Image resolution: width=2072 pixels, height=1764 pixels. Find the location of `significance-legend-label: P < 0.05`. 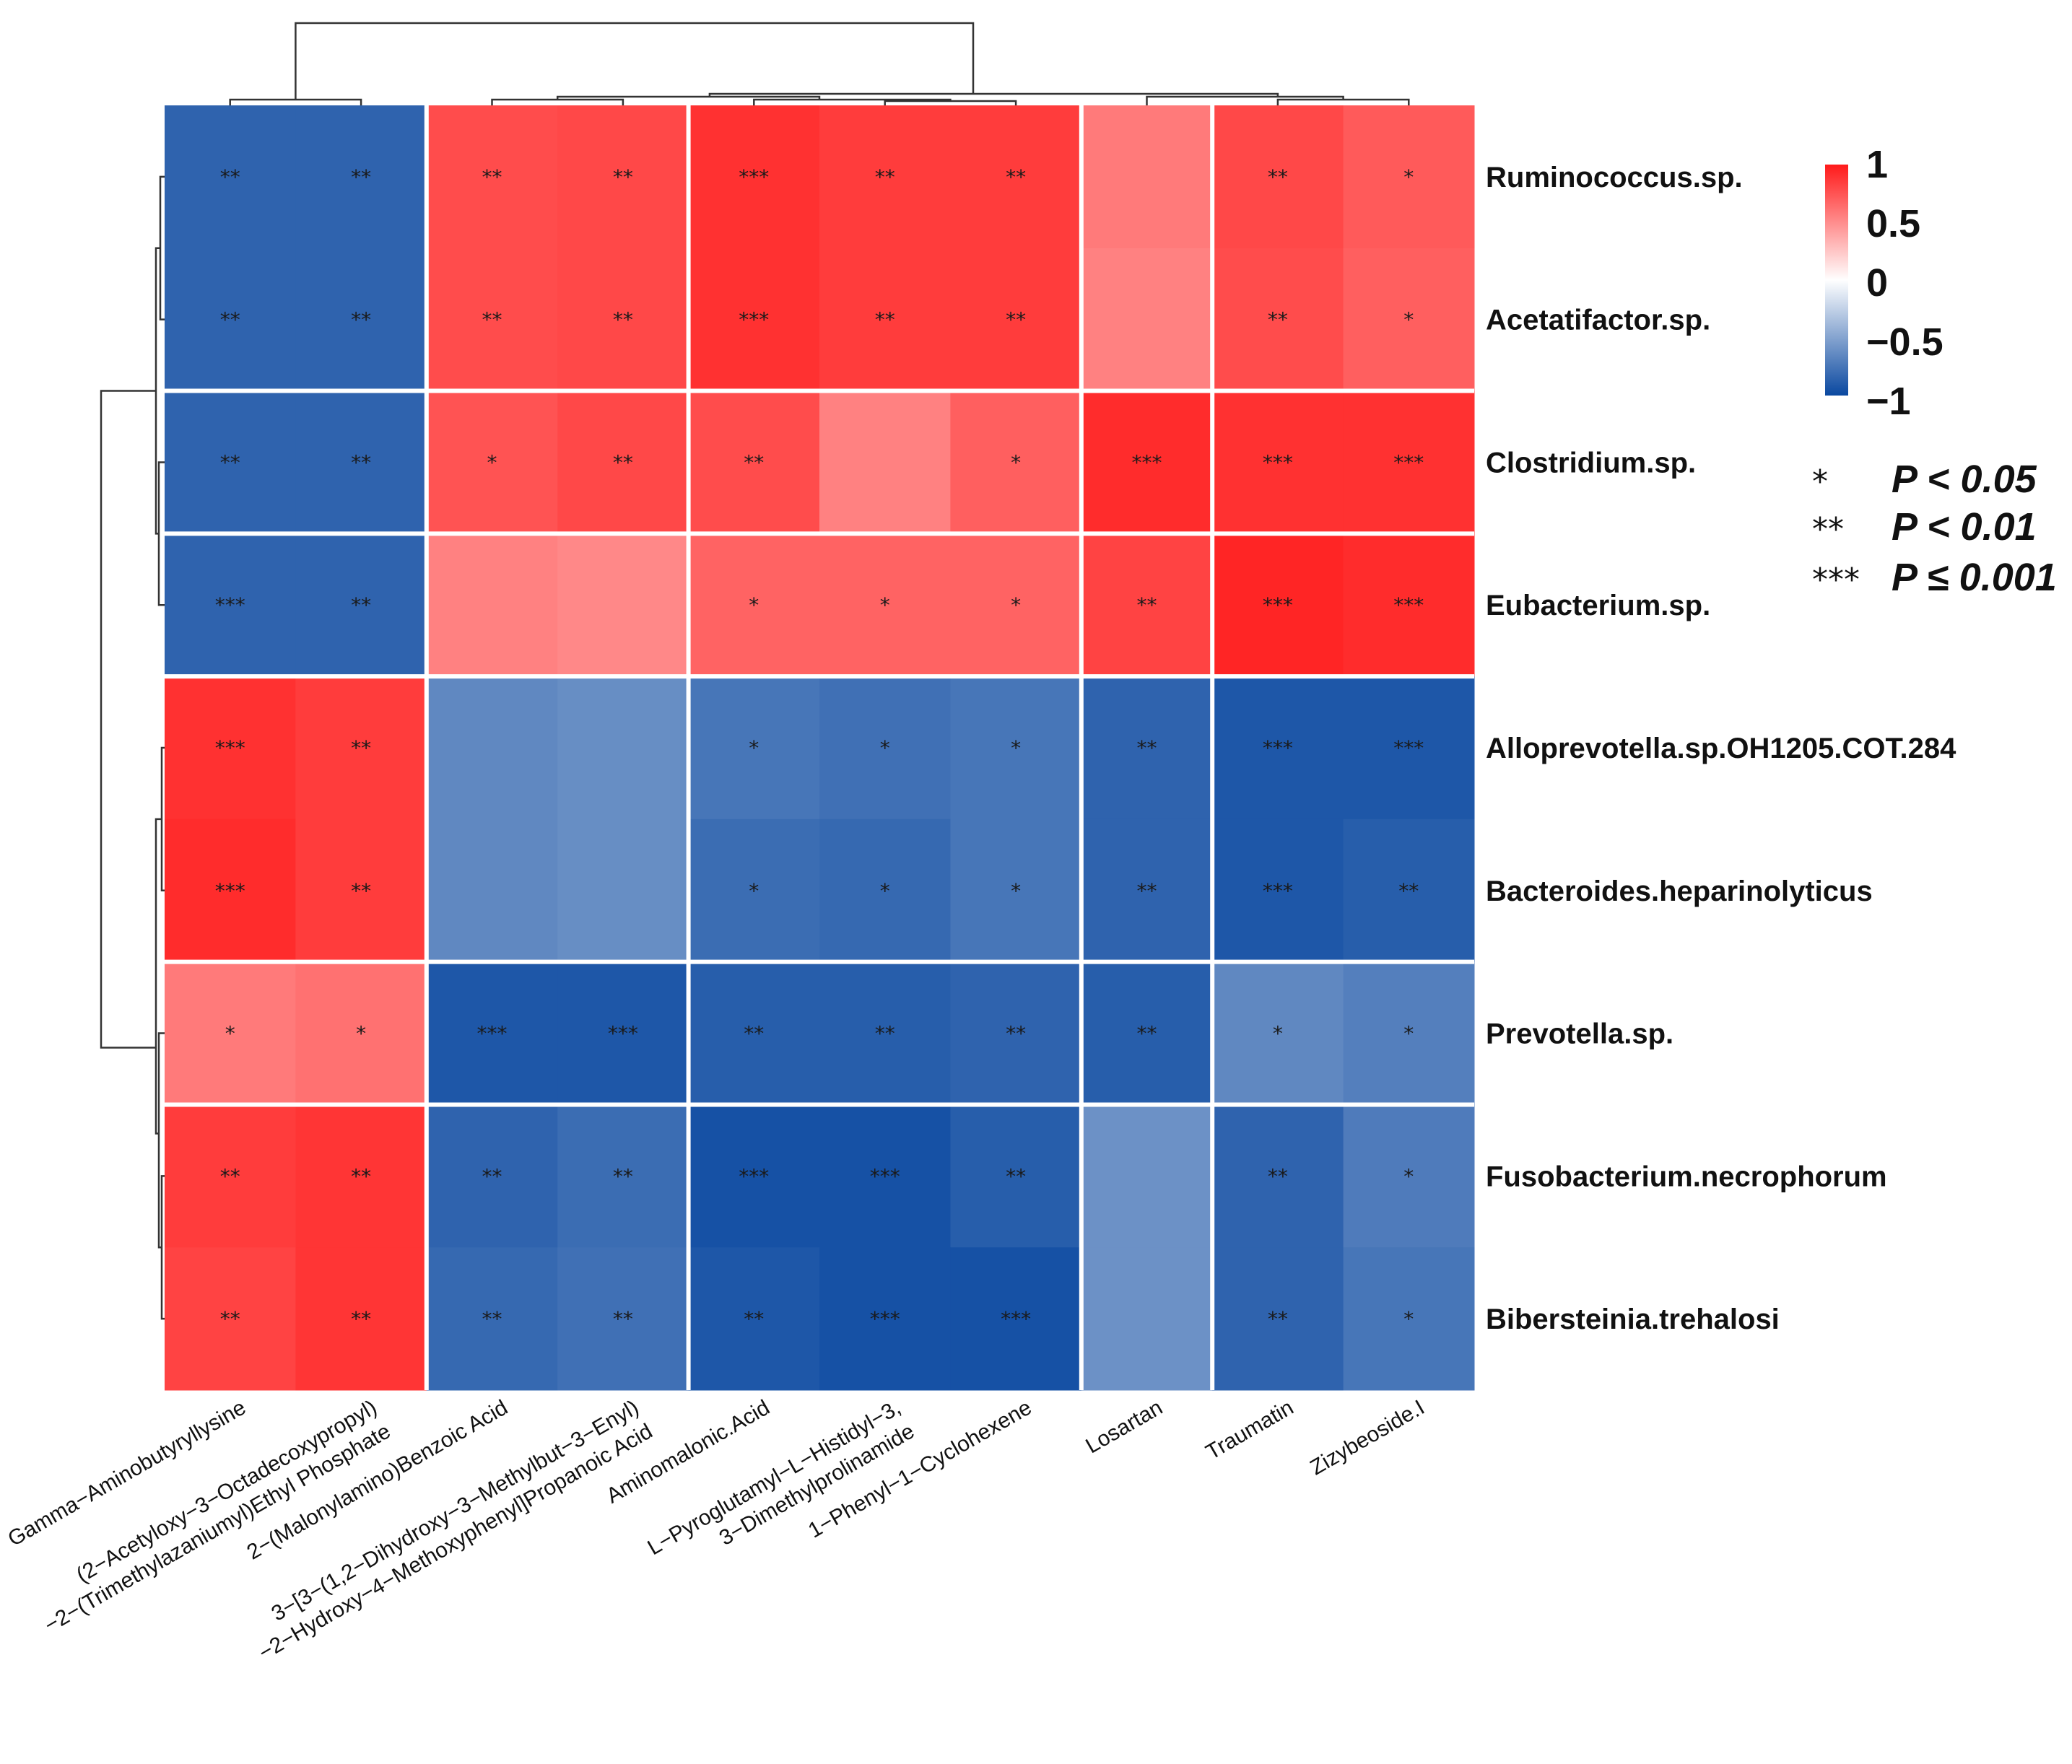

significance-legend-label: P < 0.05 is located at coordinates (1964, 479).